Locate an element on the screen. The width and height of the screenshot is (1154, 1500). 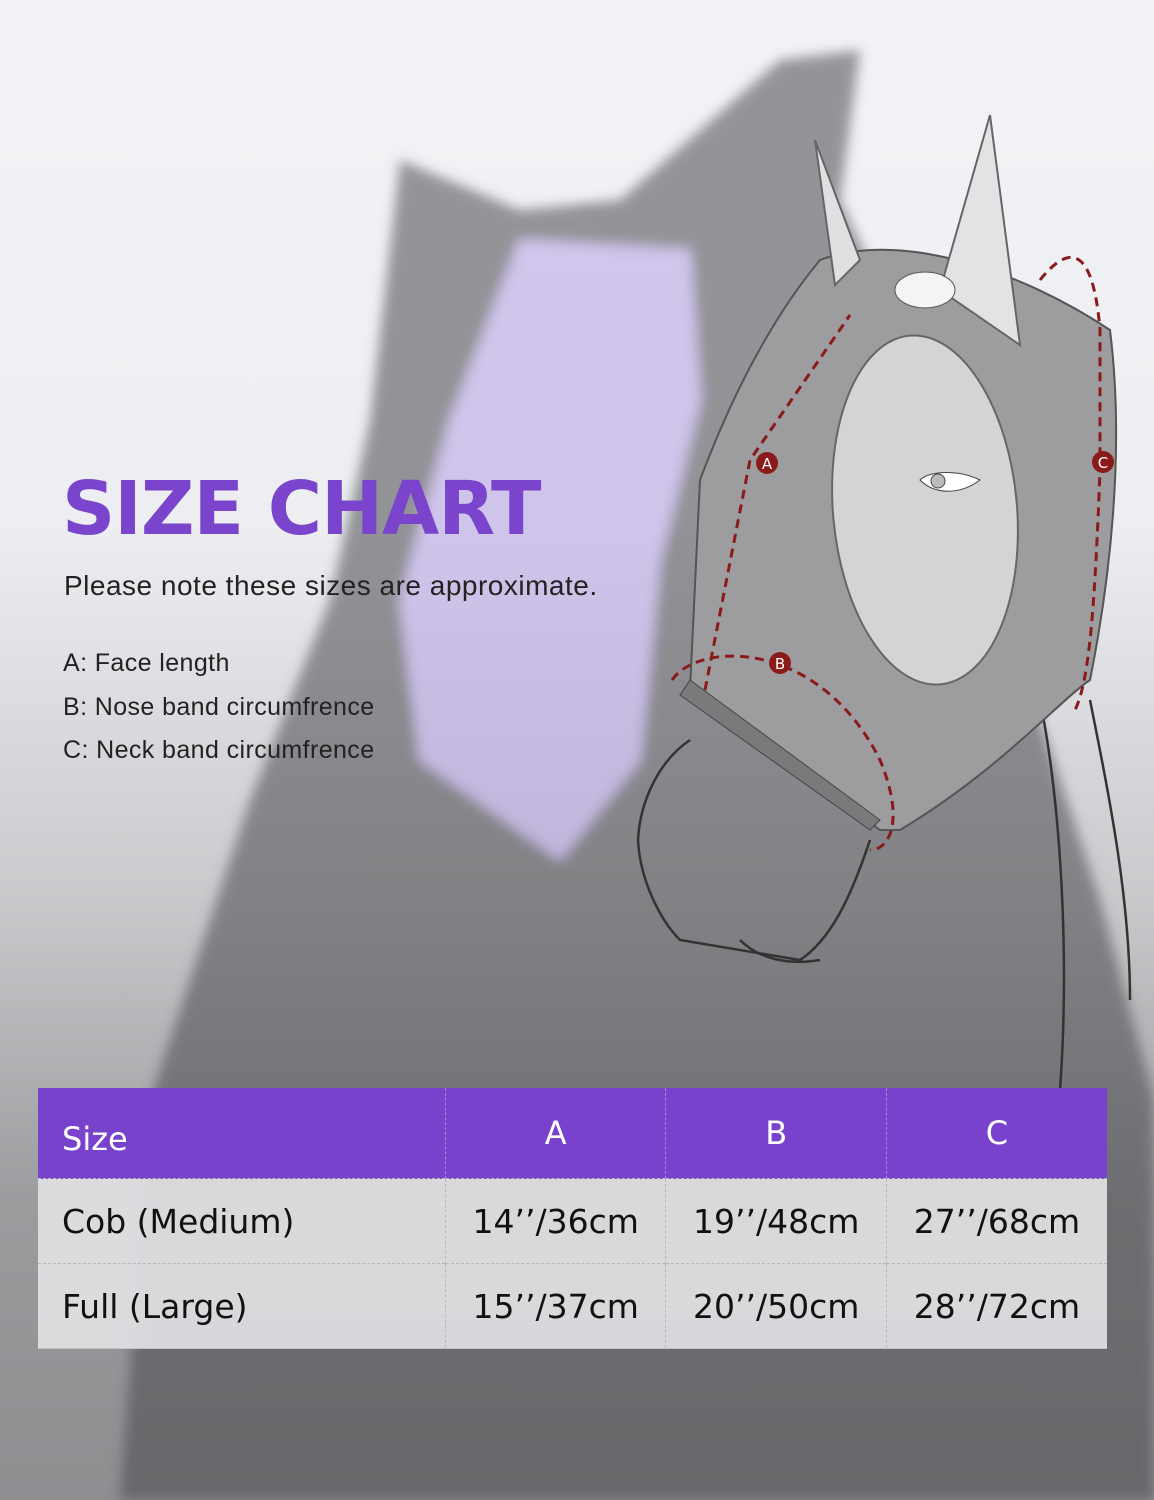
header-c: C is located at coordinates (996, 1133).